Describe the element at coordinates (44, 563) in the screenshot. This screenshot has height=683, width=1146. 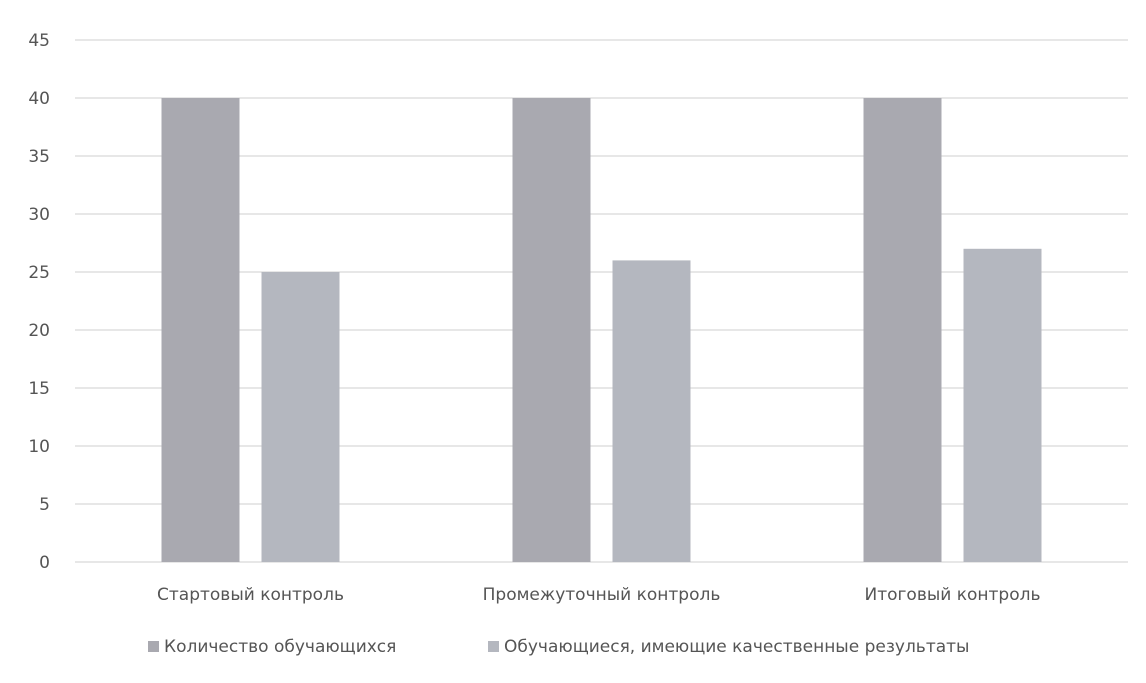
I see `y-tick-label: 0` at that location.